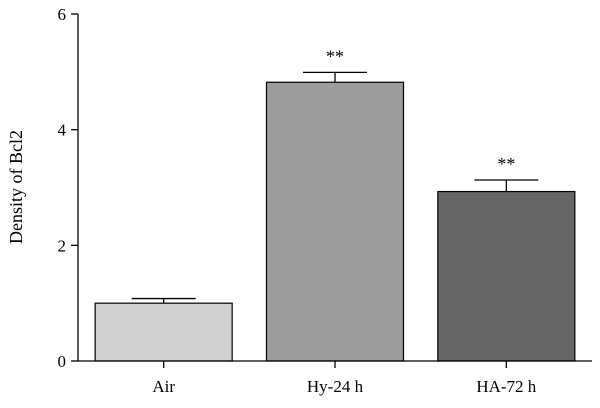  Describe the element at coordinates (62, 361) in the screenshot. I see `y-tick-label: 0` at that location.